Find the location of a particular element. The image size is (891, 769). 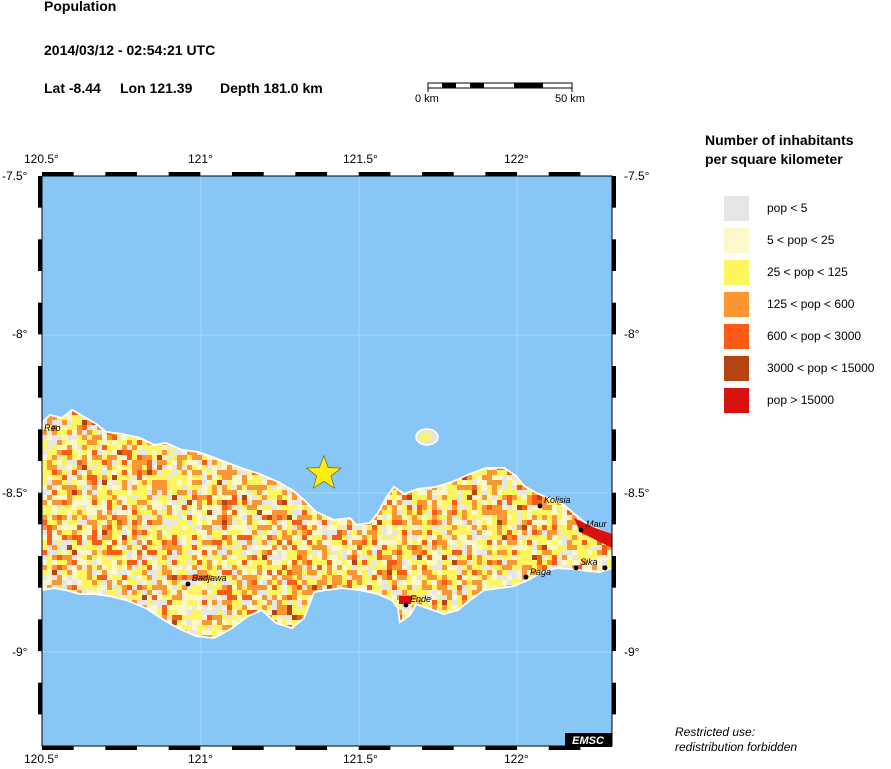

place-paga: Paga is located at coordinates (537, 573).